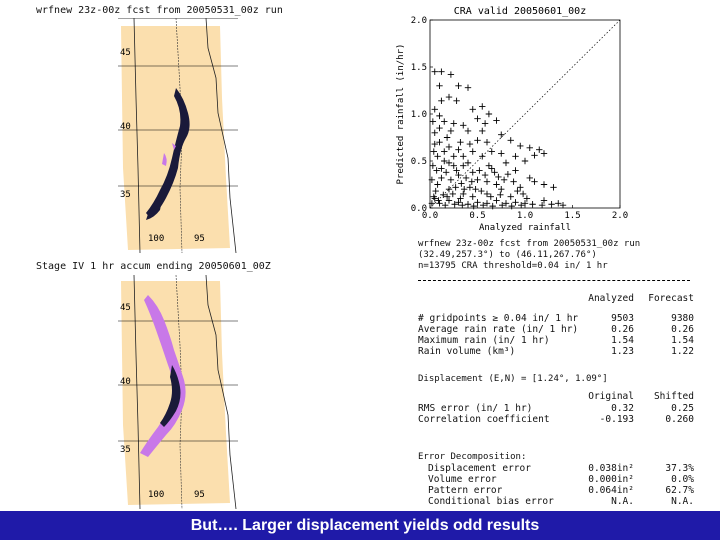 The height and width of the screenshot is (540, 720). I want to click on y-tick-label: 1.5, so click(419, 68).